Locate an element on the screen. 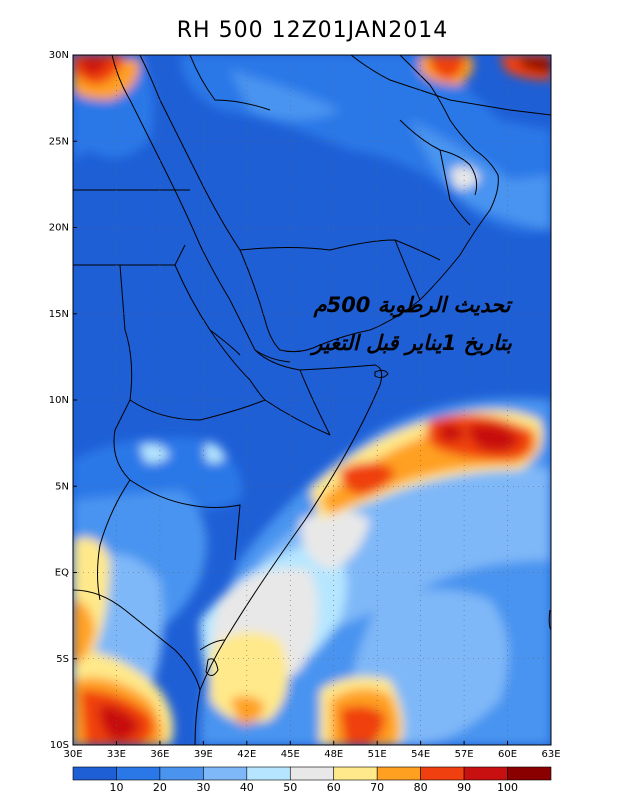  lon-tick-label: 33E is located at coordinates (116, 754).